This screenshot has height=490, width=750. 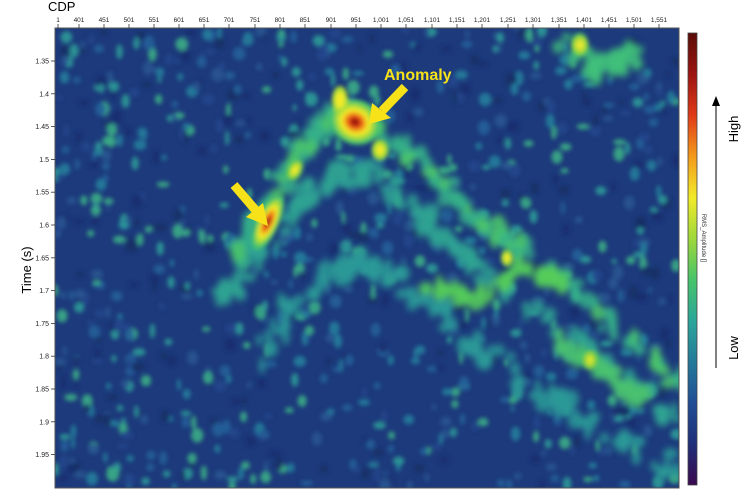 What do you see at coordinates (482, 20) in the screenshot?
I see `x-tick-label: 1,201` at bounding box center [482, 20].